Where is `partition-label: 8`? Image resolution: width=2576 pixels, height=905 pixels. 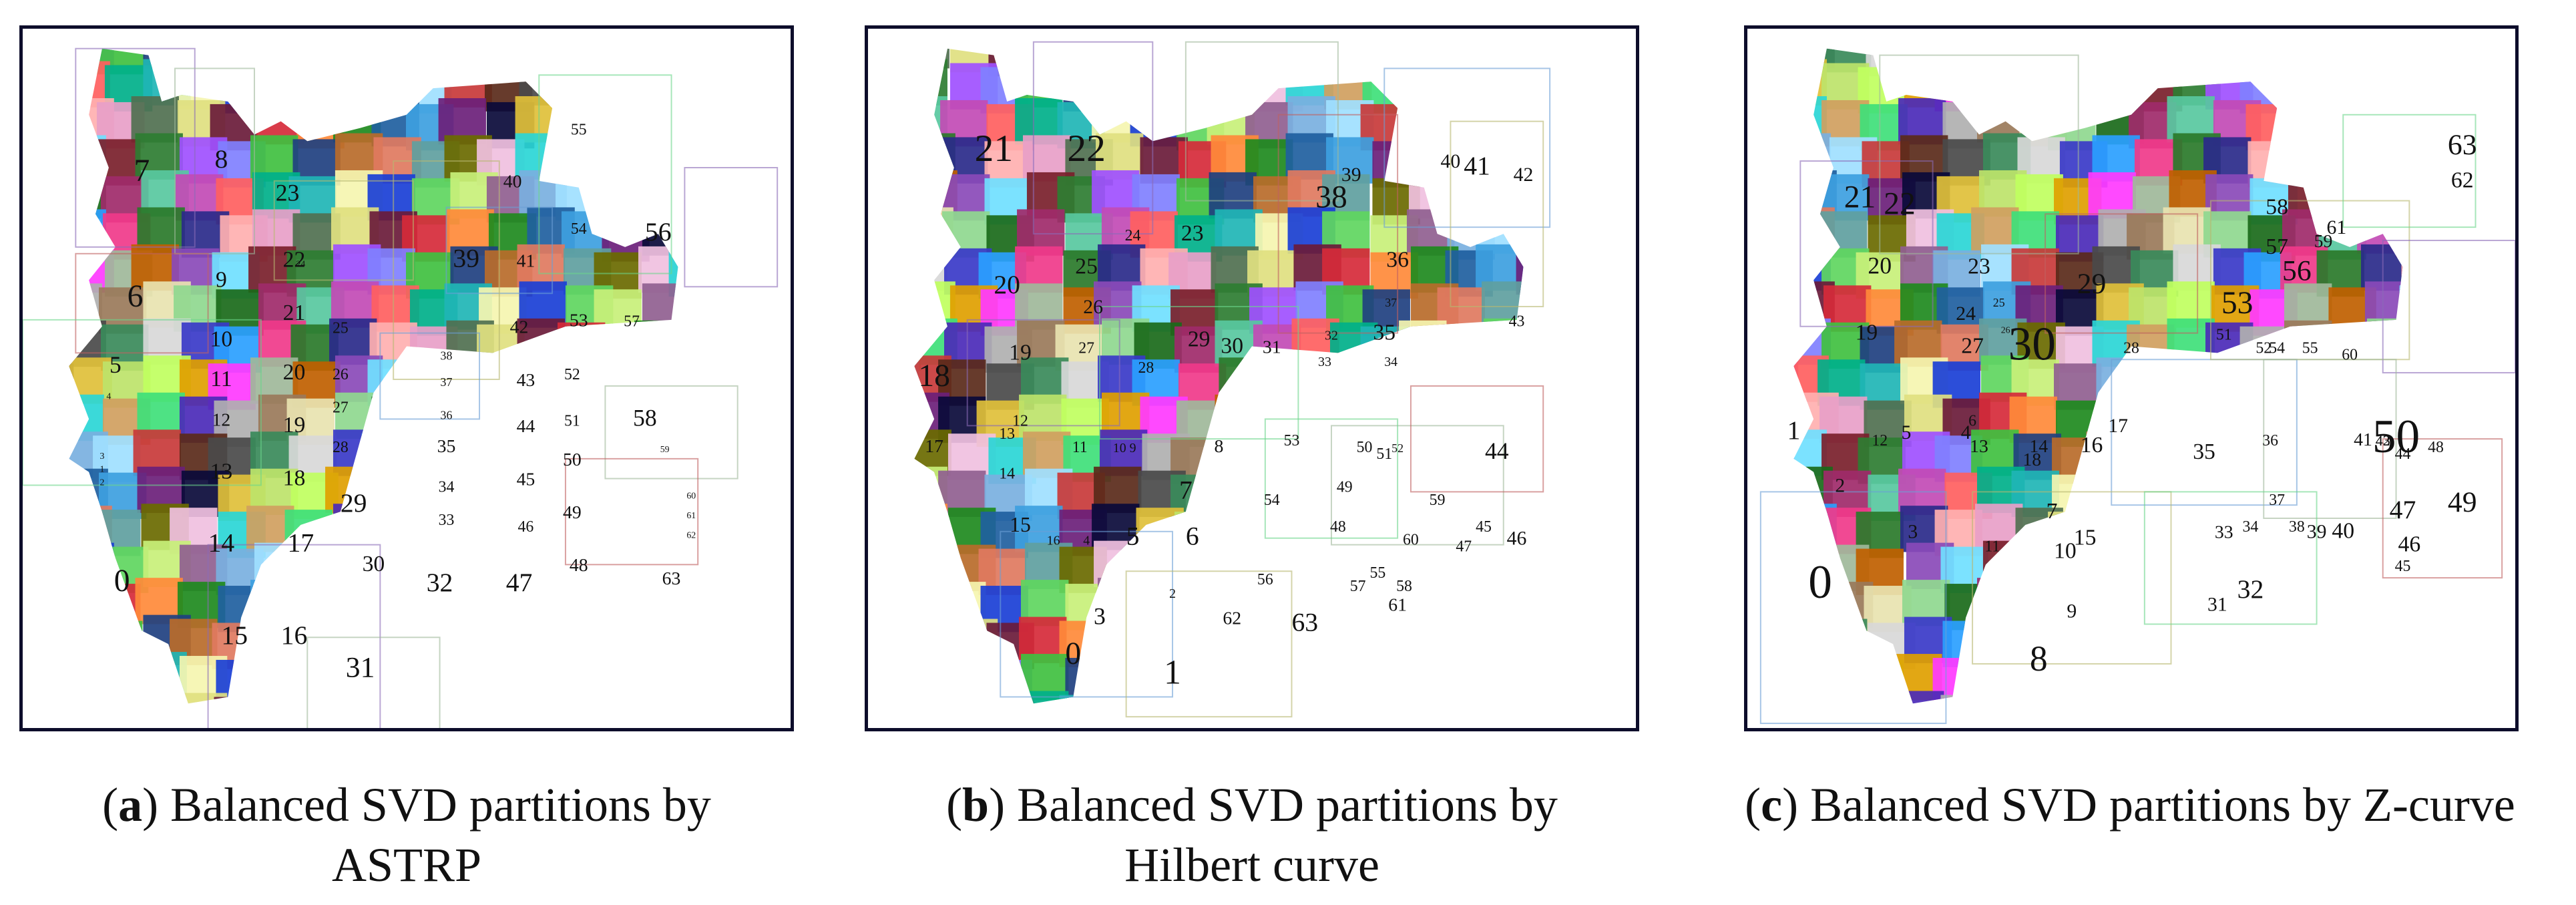 partition-label: 8 is located at coordinates (1218, 446).